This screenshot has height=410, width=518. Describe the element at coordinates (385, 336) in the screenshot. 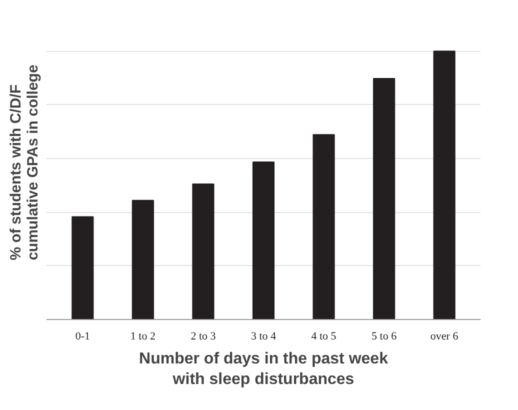

I see `x-tick-label: 5 to 6` at that location.